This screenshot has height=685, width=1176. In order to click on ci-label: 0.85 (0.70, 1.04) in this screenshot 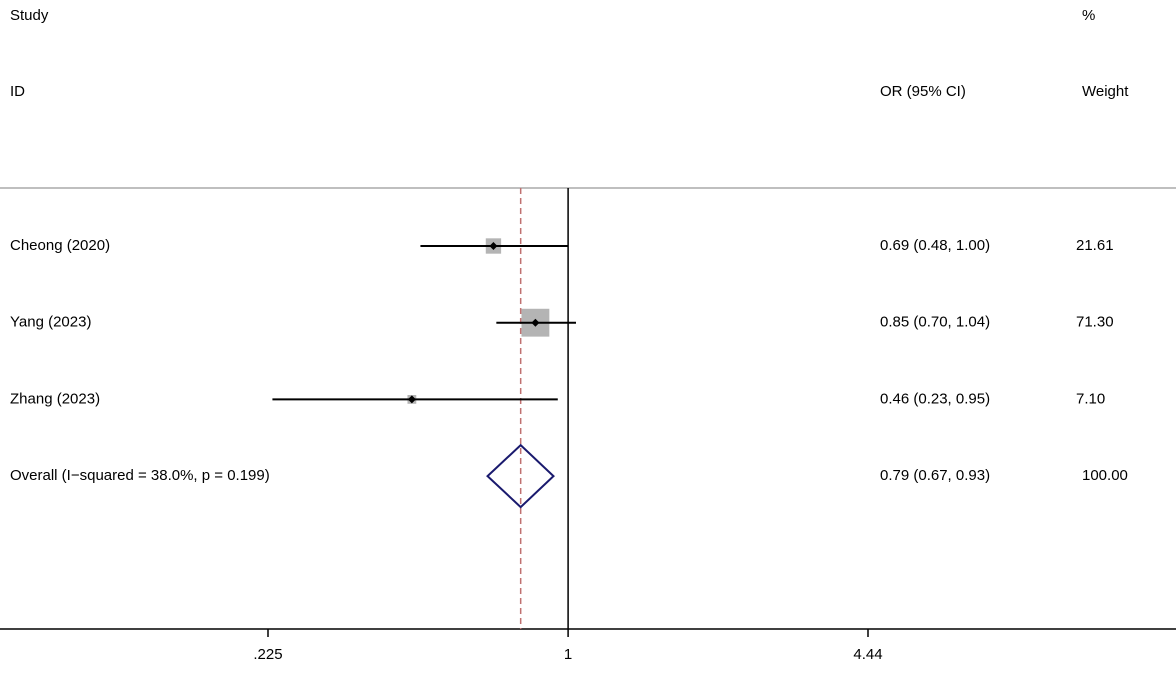, I will do `click(935, 322)`.